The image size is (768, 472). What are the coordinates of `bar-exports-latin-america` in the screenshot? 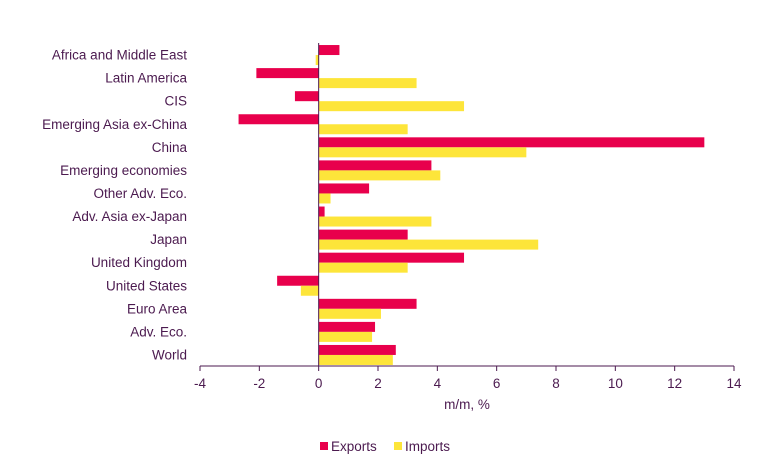 It's located at (287, 73).